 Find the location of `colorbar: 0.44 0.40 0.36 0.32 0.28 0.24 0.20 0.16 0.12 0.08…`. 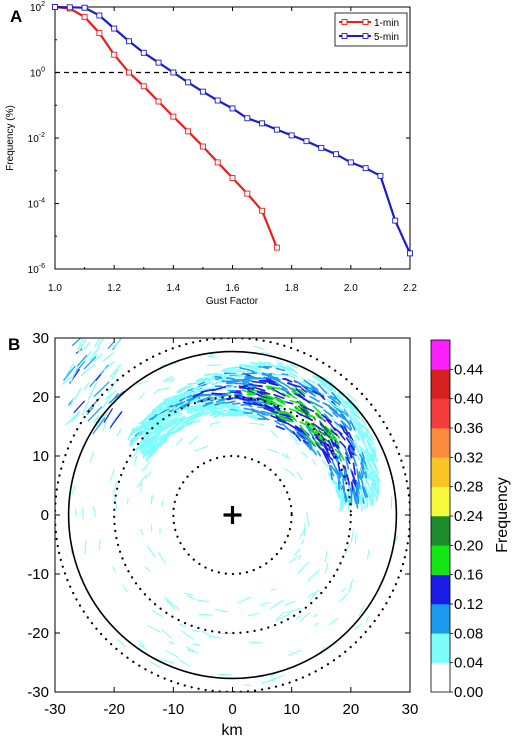

colorbar: 0.44 0.40 0.36 0.32 0.28 0.24 0.20 0.16 0.12 0.08… is located at coordinates (456, 520).